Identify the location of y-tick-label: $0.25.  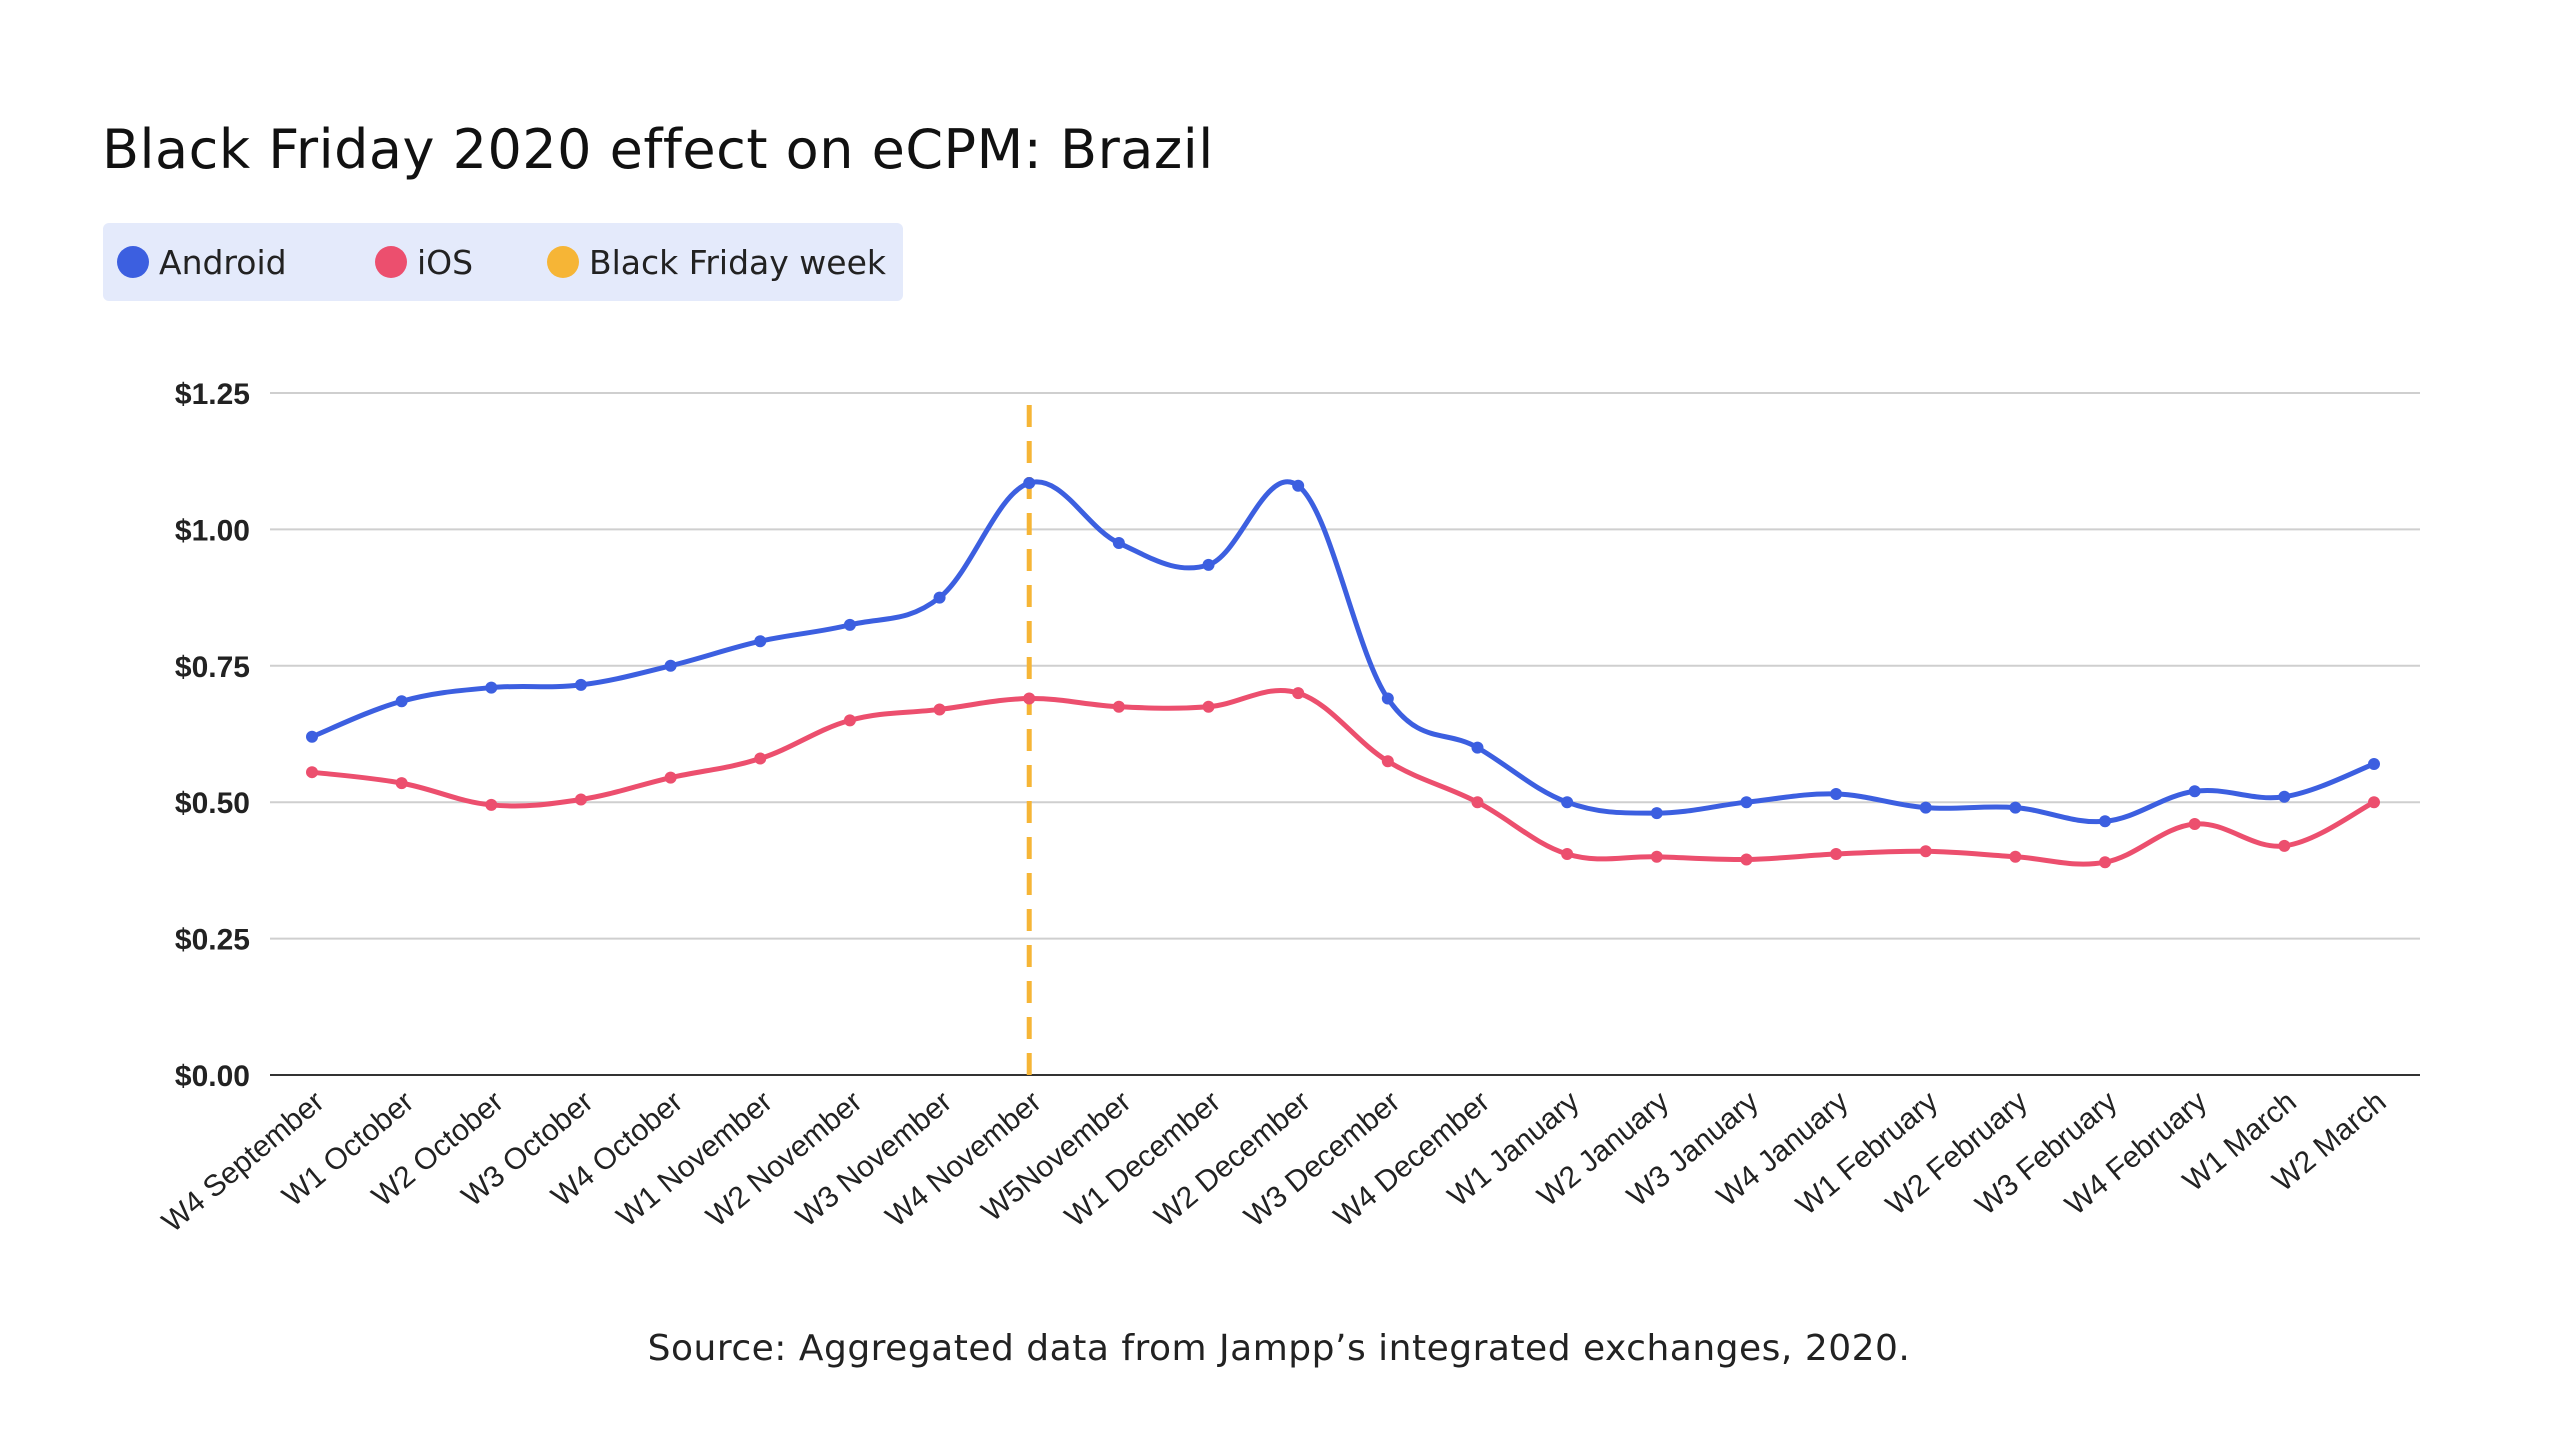
(212, 940).